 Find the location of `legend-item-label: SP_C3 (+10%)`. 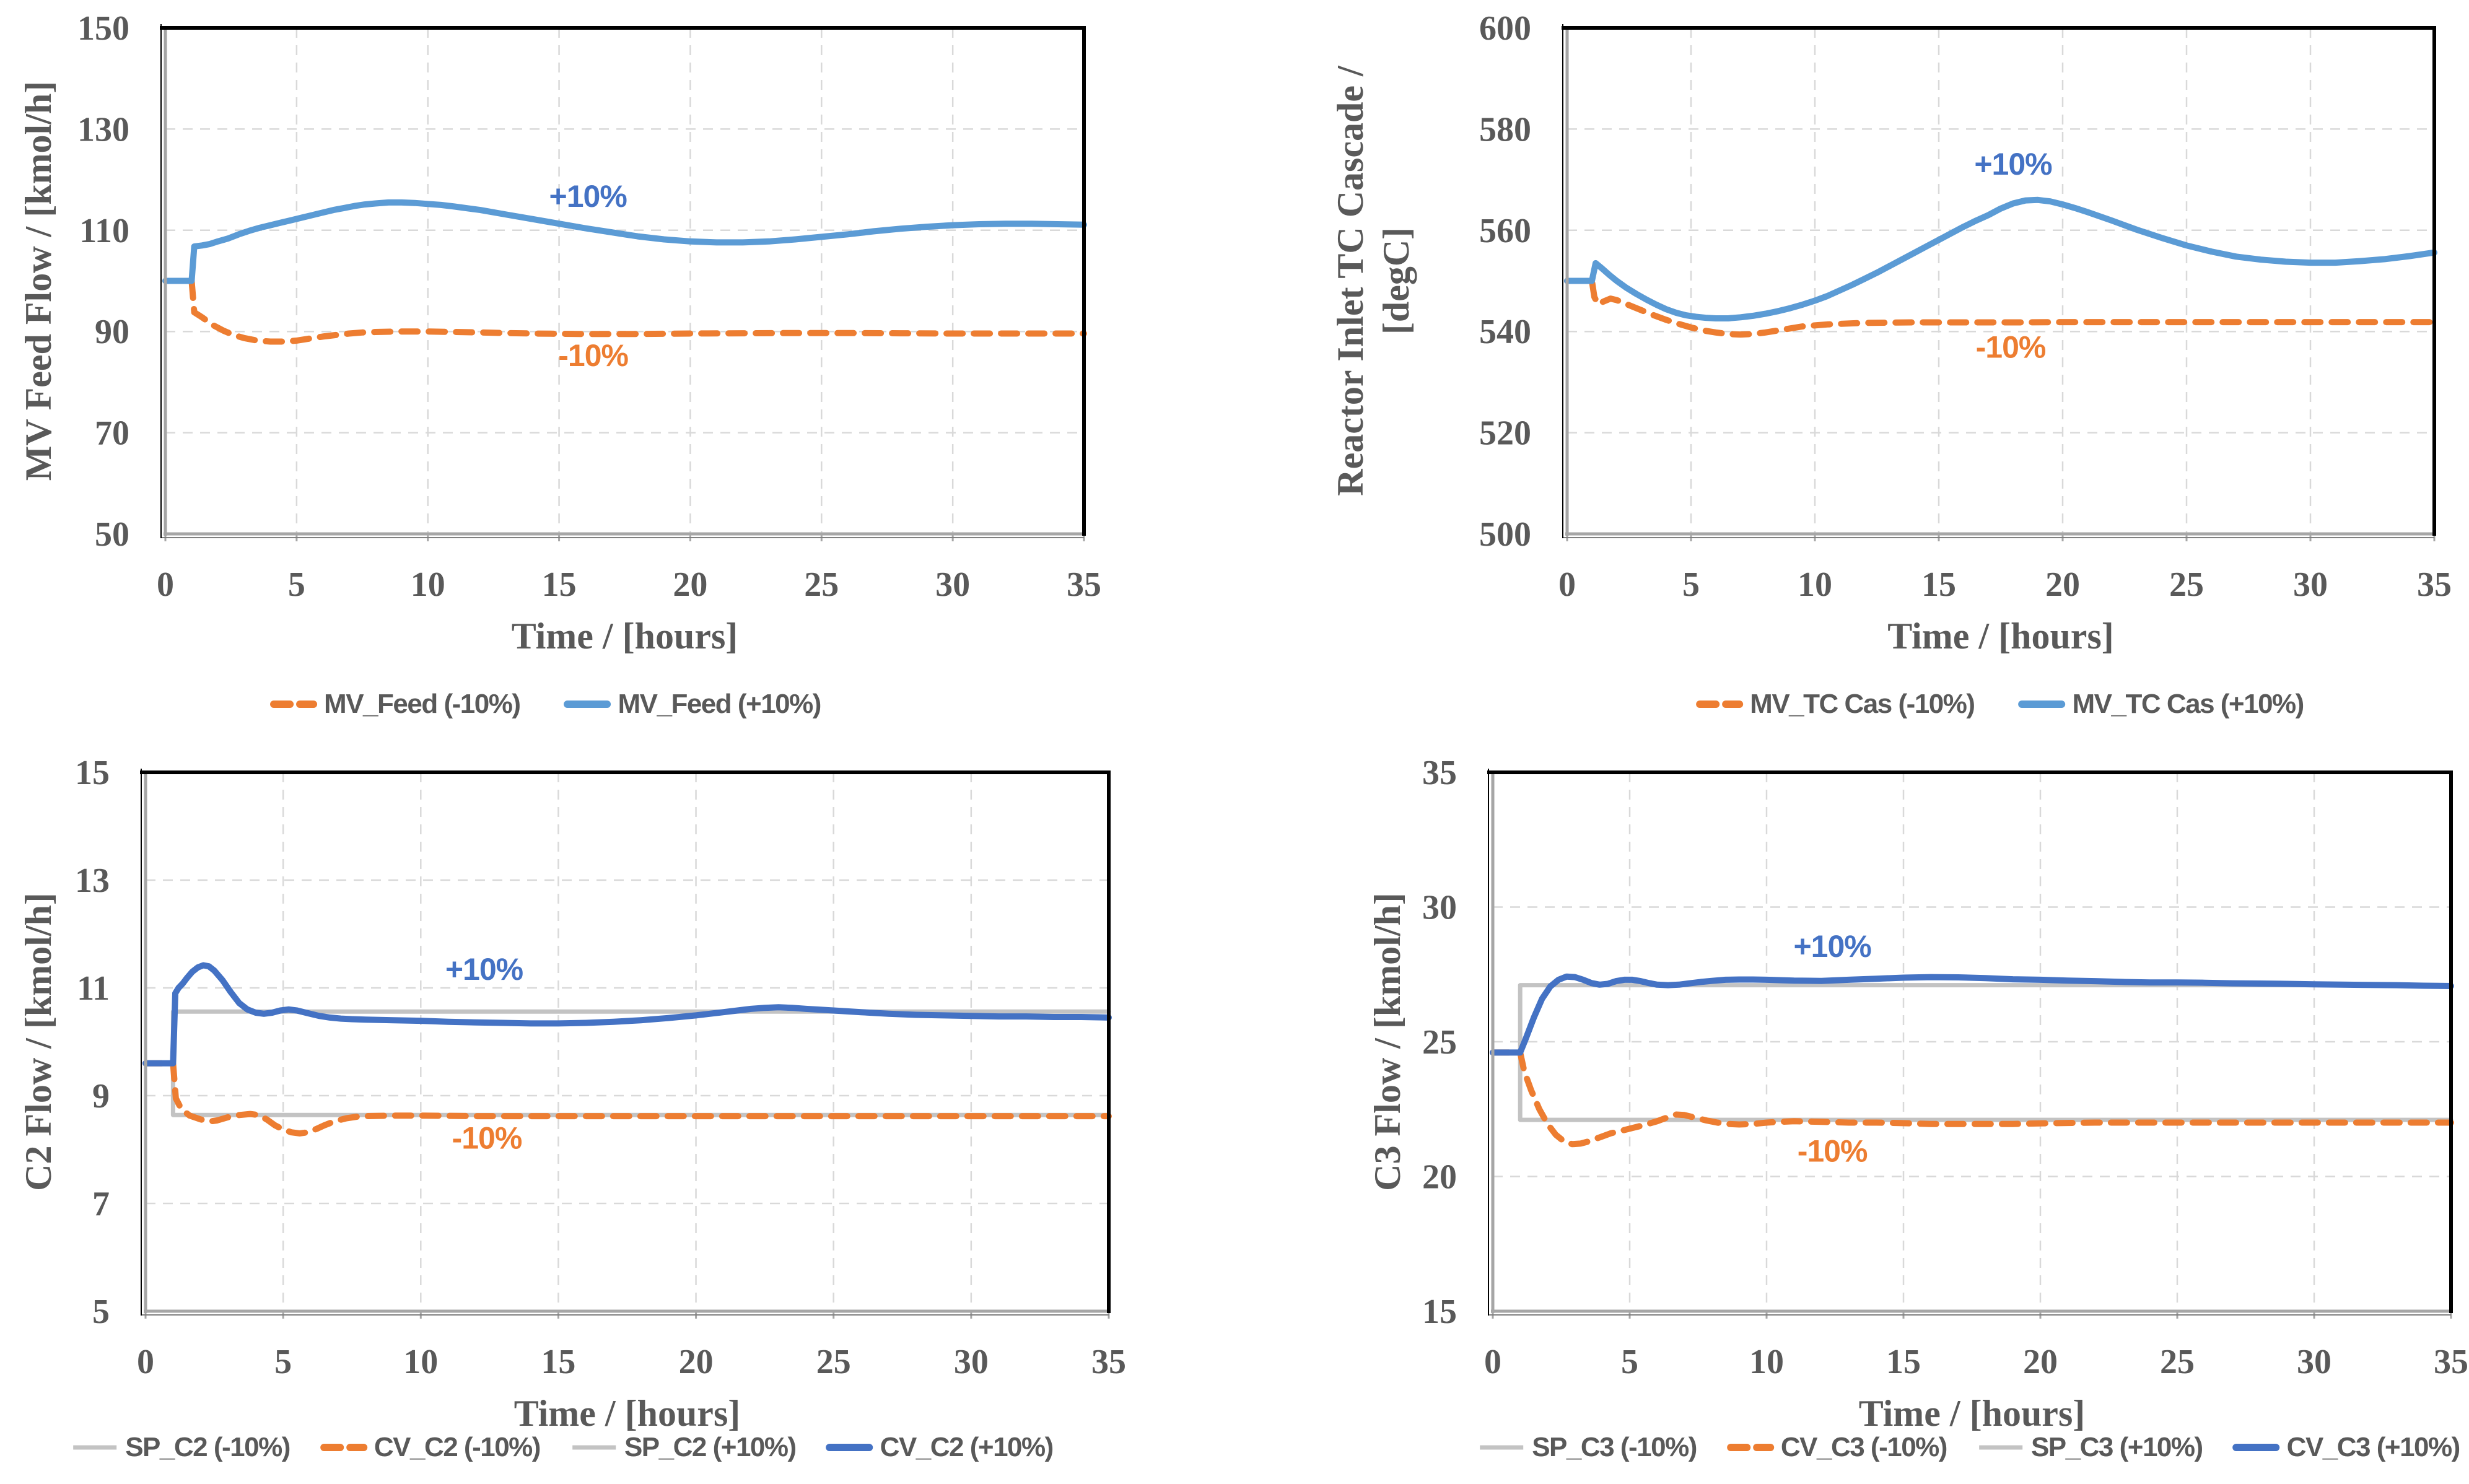

legend-item-label: SP_C3 (+10%) is located at coordinates (2116, 1447).